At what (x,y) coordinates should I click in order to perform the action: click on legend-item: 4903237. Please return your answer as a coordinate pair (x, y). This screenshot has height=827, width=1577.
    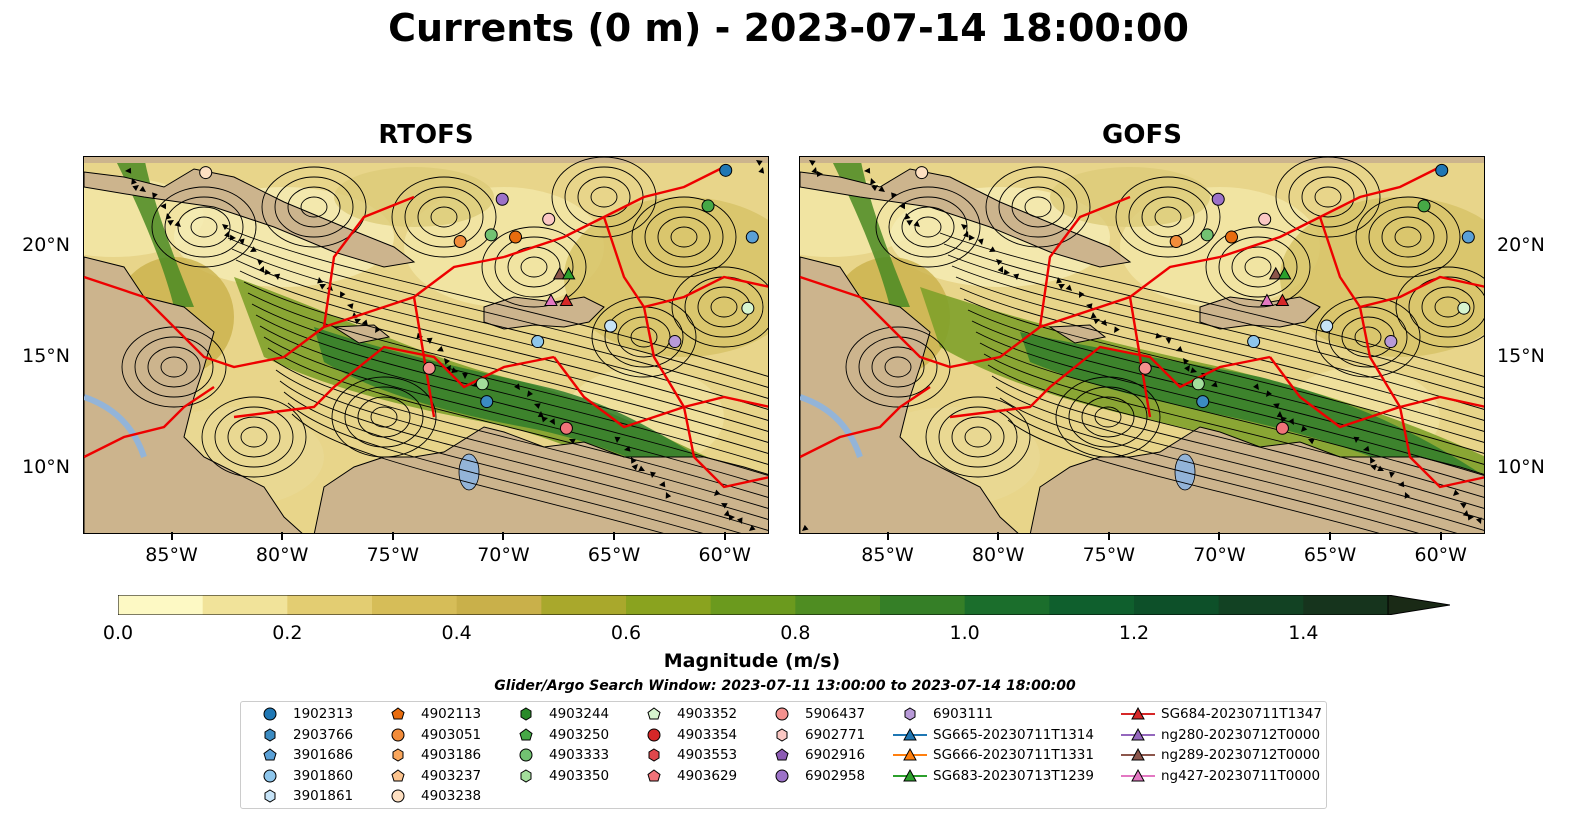
    Looking at the image, I should click on (431, 776).